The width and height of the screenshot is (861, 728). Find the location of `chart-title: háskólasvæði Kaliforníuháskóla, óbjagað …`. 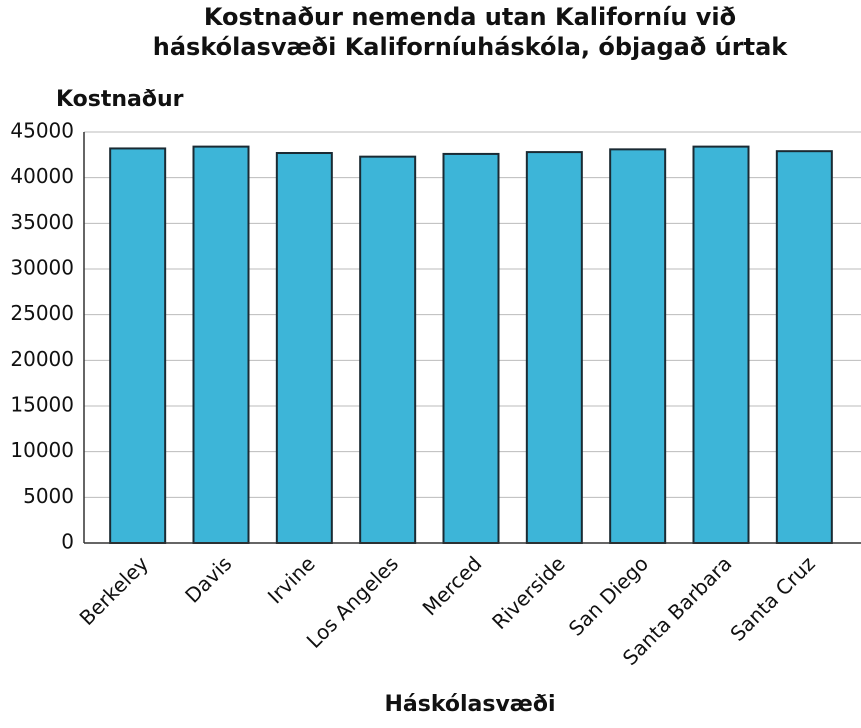

chart-title: háskólasvæði Kaliforníuháskóla, óbjagað … is located at coordinates (471, 47).